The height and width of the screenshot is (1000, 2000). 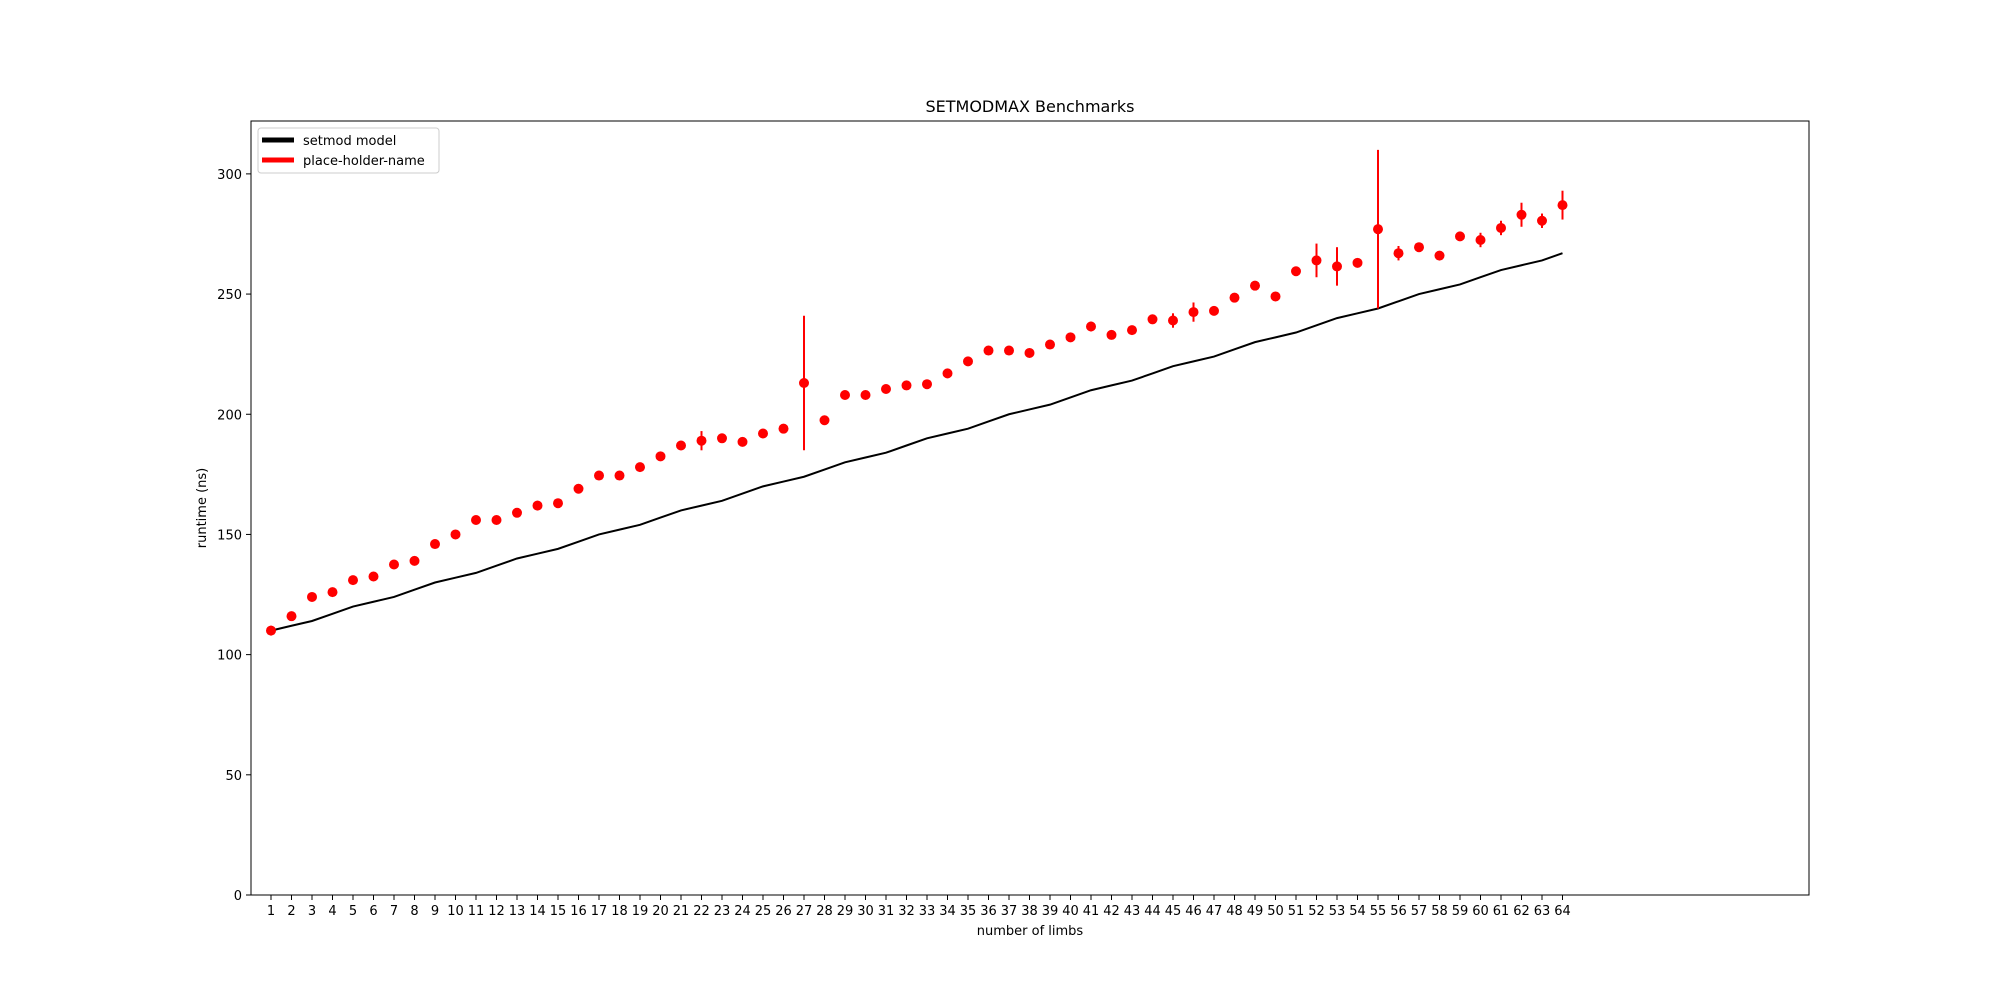 I want to click on x-tick-label: 60, so click(x=1480, y=911).